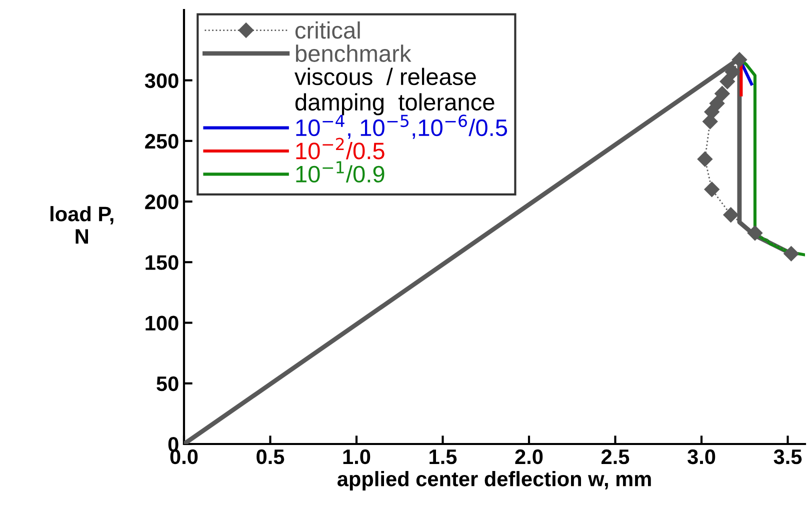 The image size is (810, 513). What do you see at coordinates (162, 262) in the screenshot?
I see `y-tick-label: 150` at bounding box center [162, 262].